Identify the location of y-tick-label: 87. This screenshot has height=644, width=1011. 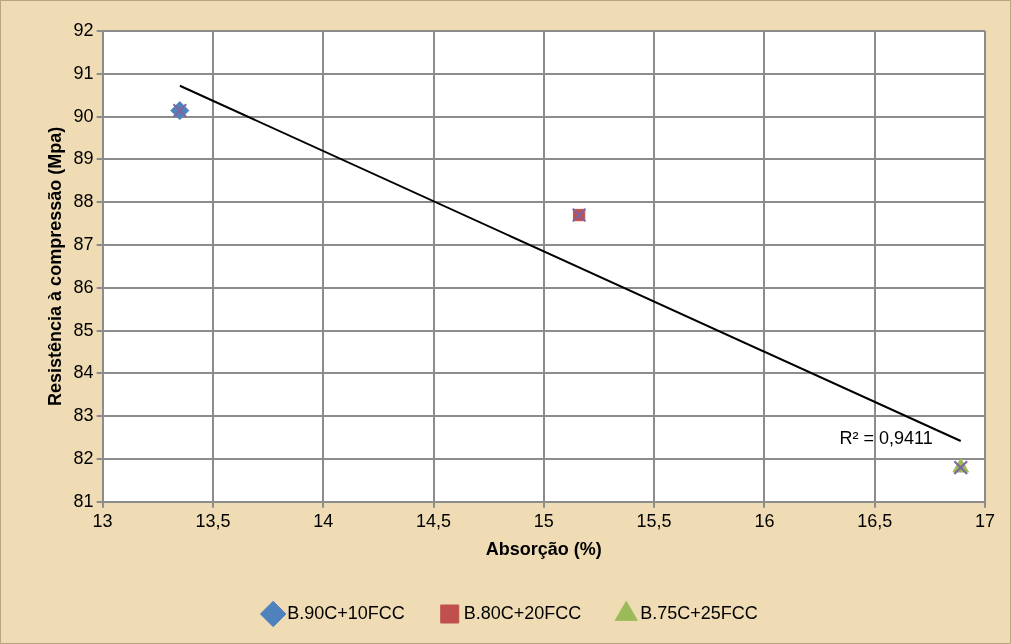
(83, 243).